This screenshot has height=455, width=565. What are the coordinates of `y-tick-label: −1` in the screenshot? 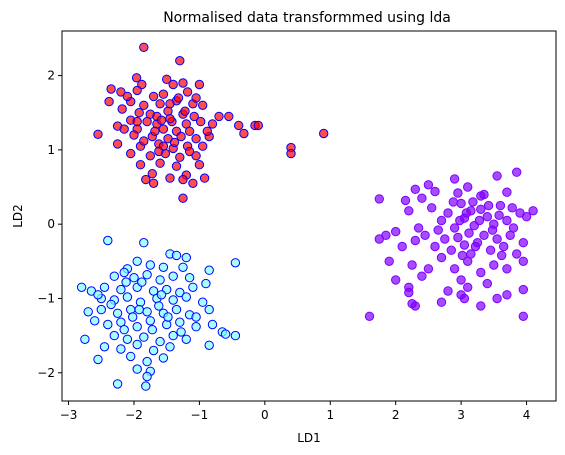 It's located at (46, 298).